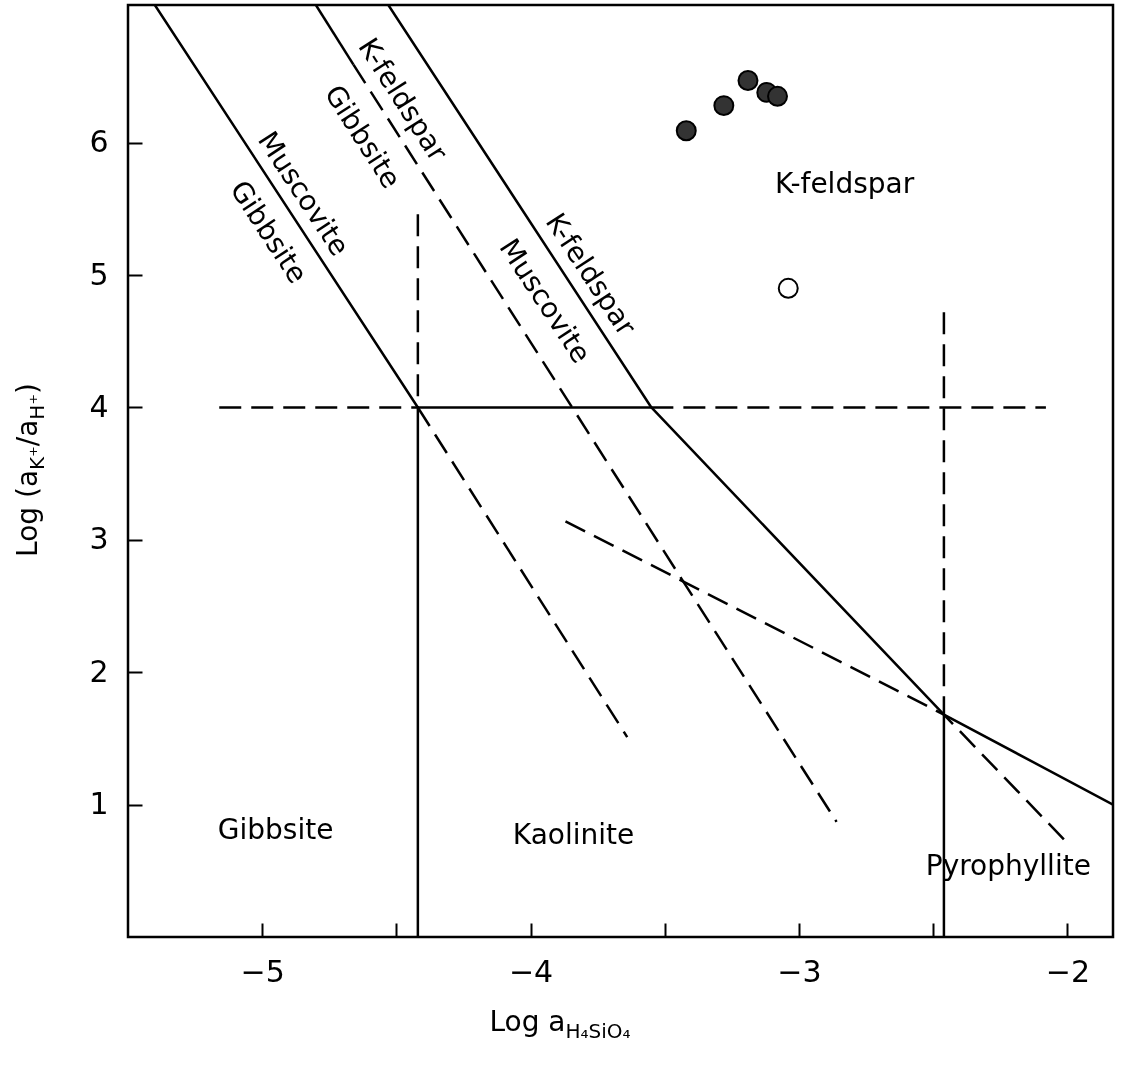  What do you see at coordinates (531, 971) in the screenshot?
I see `x-tick-label: −4` at bounding box center [531, 971].